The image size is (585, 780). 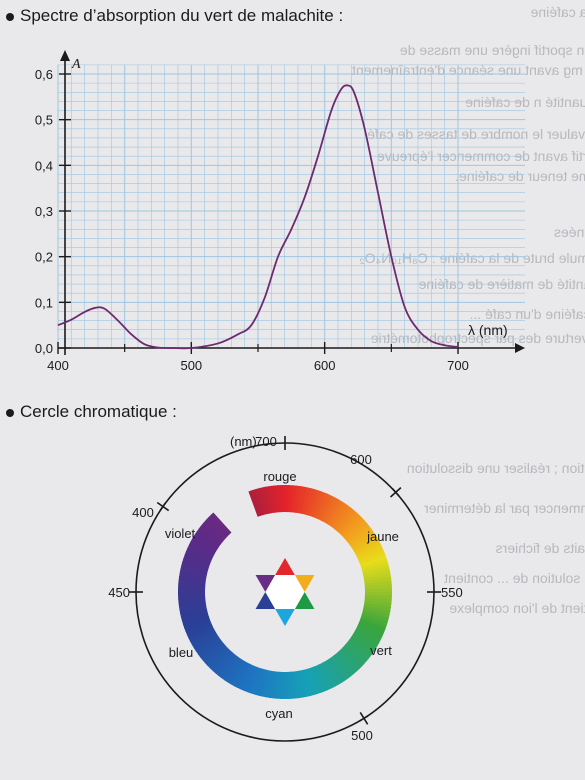 What do you see at coordinates (520, 348) in the screenshot?
I see `x-axis-arrow` at bounding box center [520, 348].